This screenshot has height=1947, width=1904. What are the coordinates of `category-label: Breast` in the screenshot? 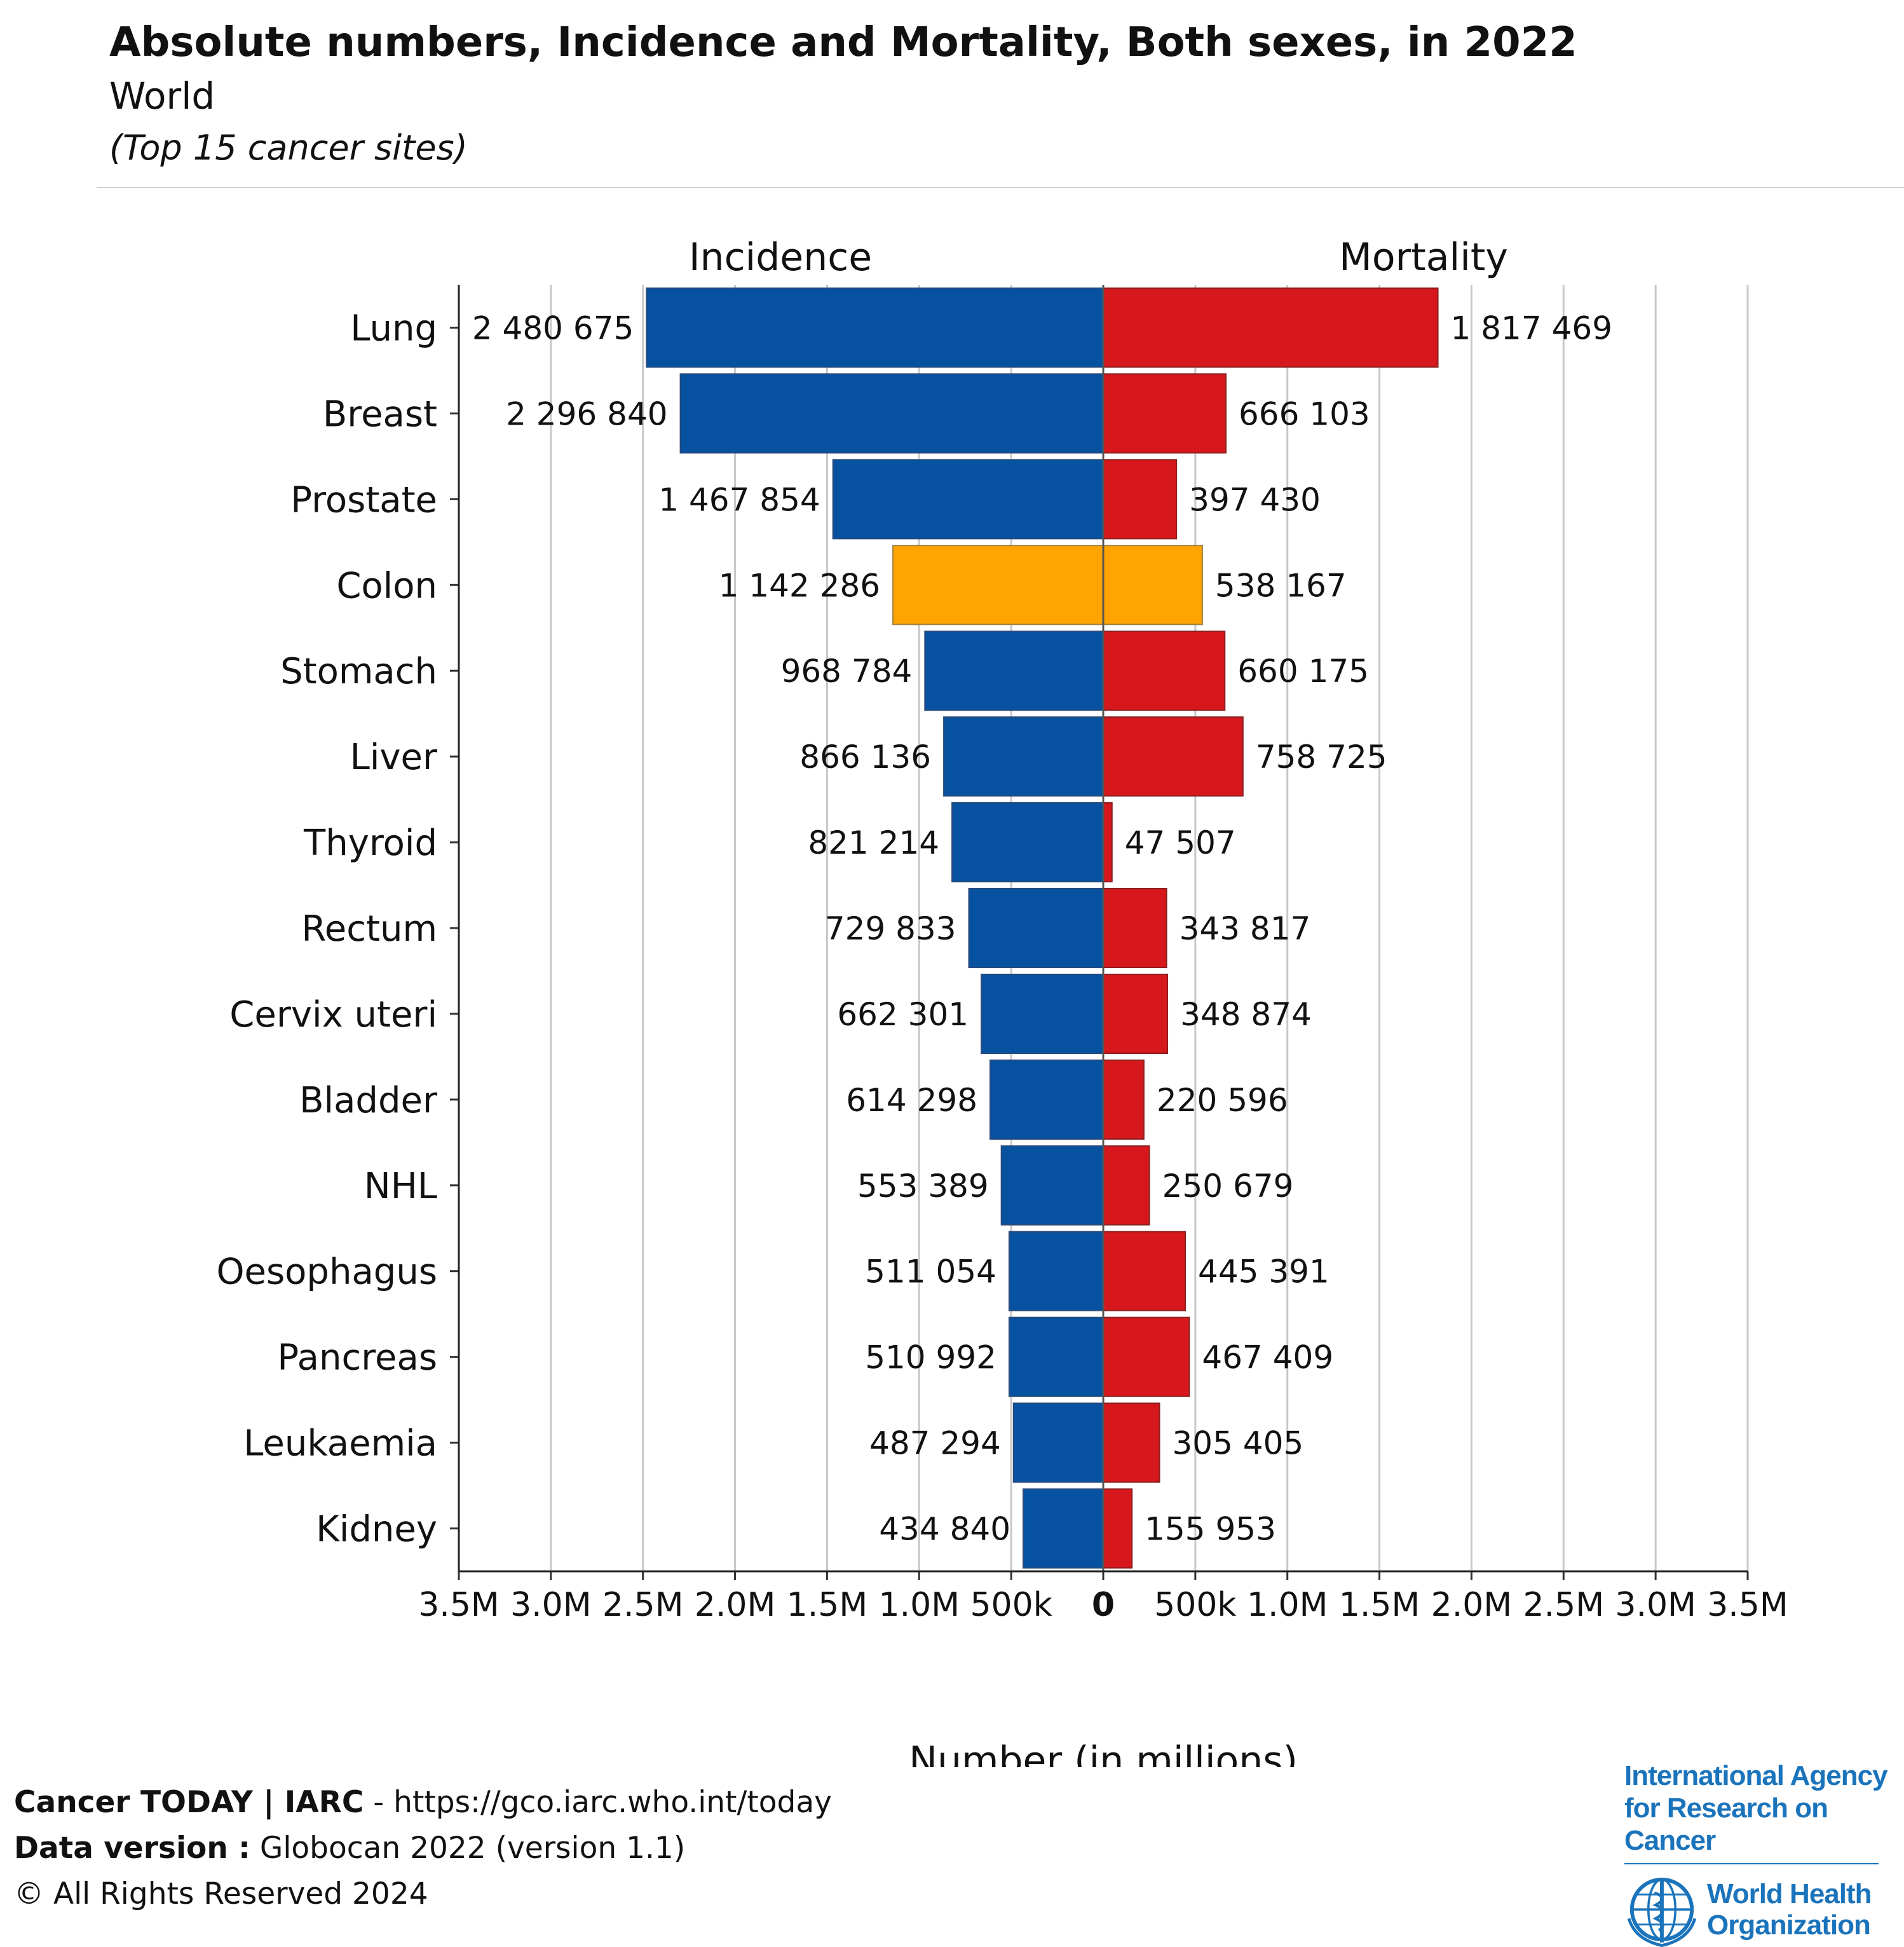 It's located at (380, 414).